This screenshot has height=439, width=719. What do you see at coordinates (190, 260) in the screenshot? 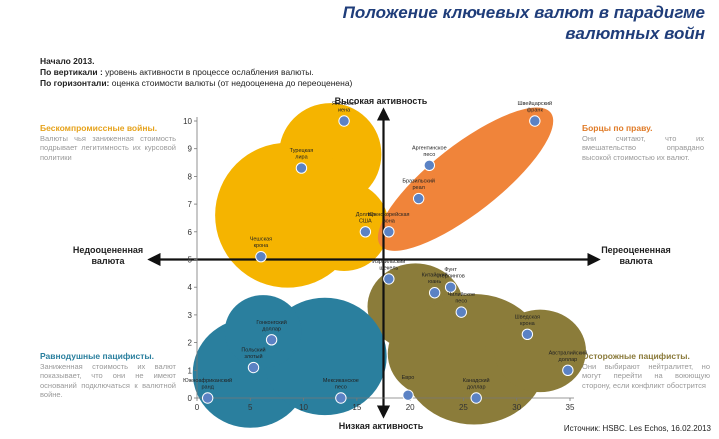
I see `y-tick-label: 5` at bounding box center [190, 260].